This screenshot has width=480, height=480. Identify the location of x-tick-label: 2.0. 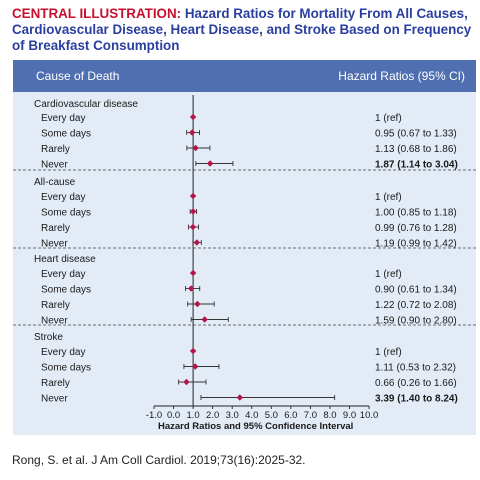
(212, 415).